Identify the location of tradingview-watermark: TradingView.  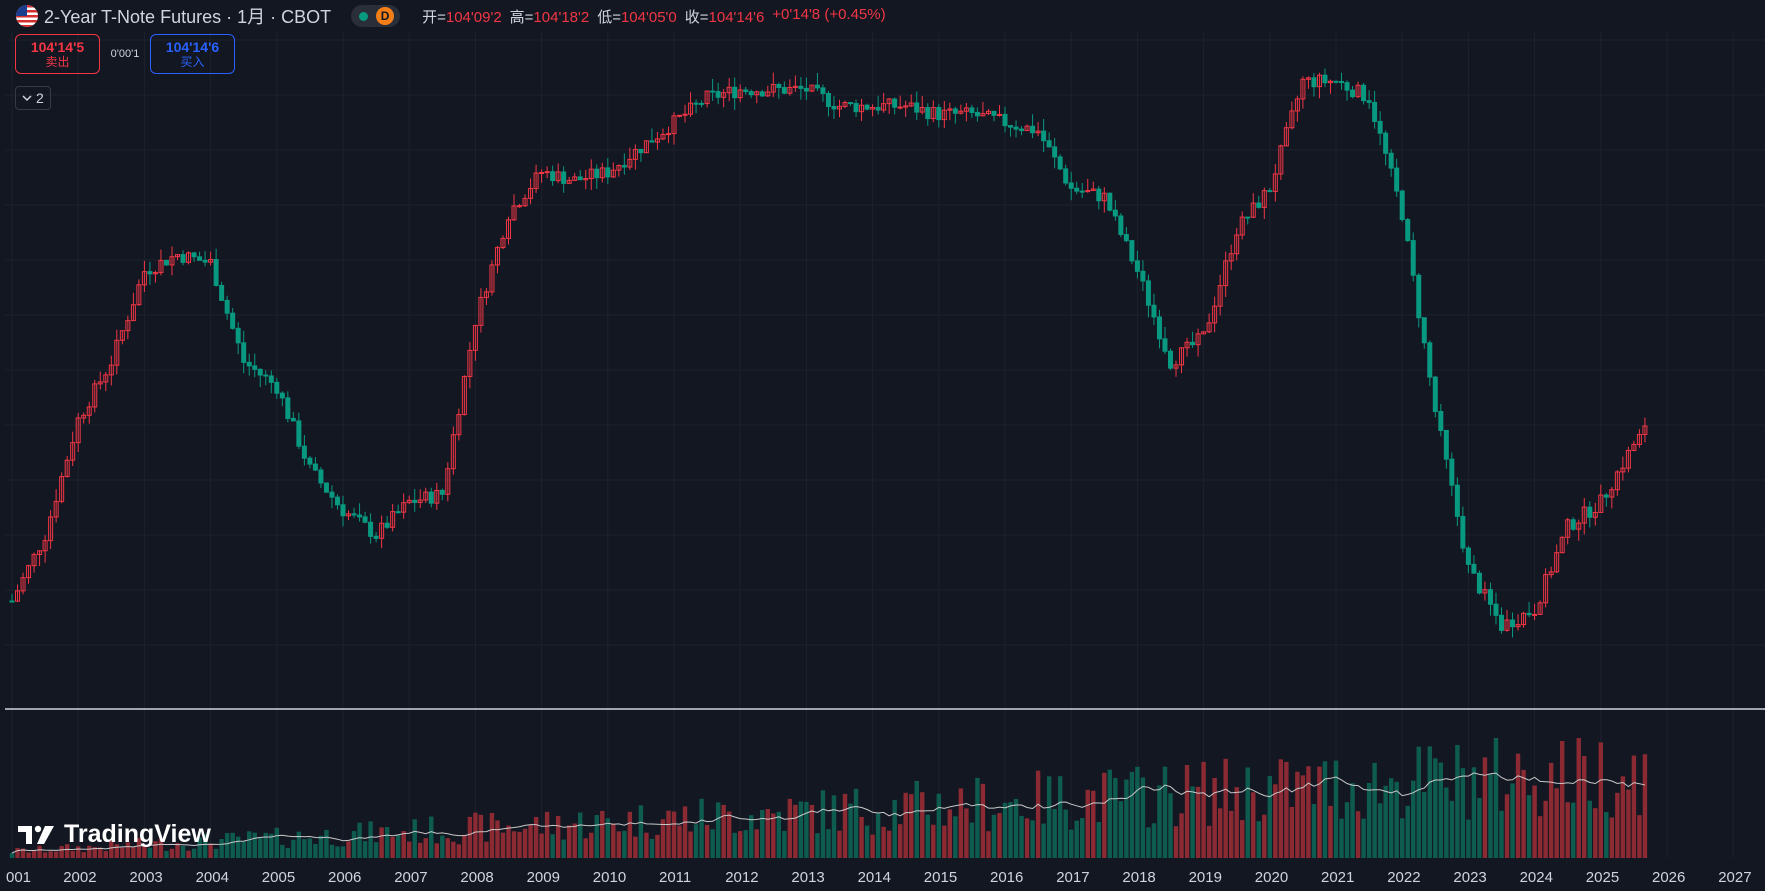
(114, 834).